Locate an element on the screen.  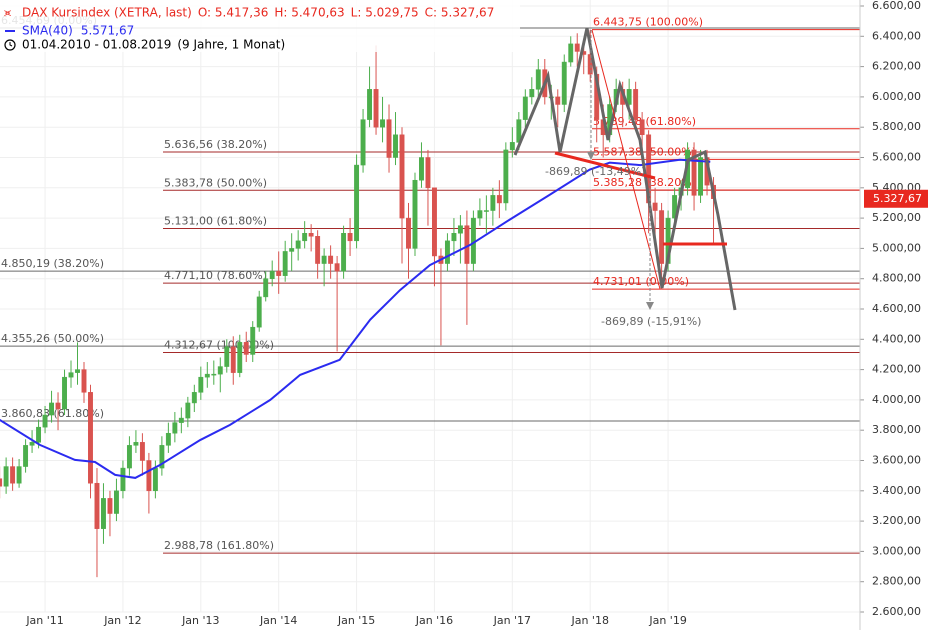
red-trend-line is located at coordinates (605, 165).